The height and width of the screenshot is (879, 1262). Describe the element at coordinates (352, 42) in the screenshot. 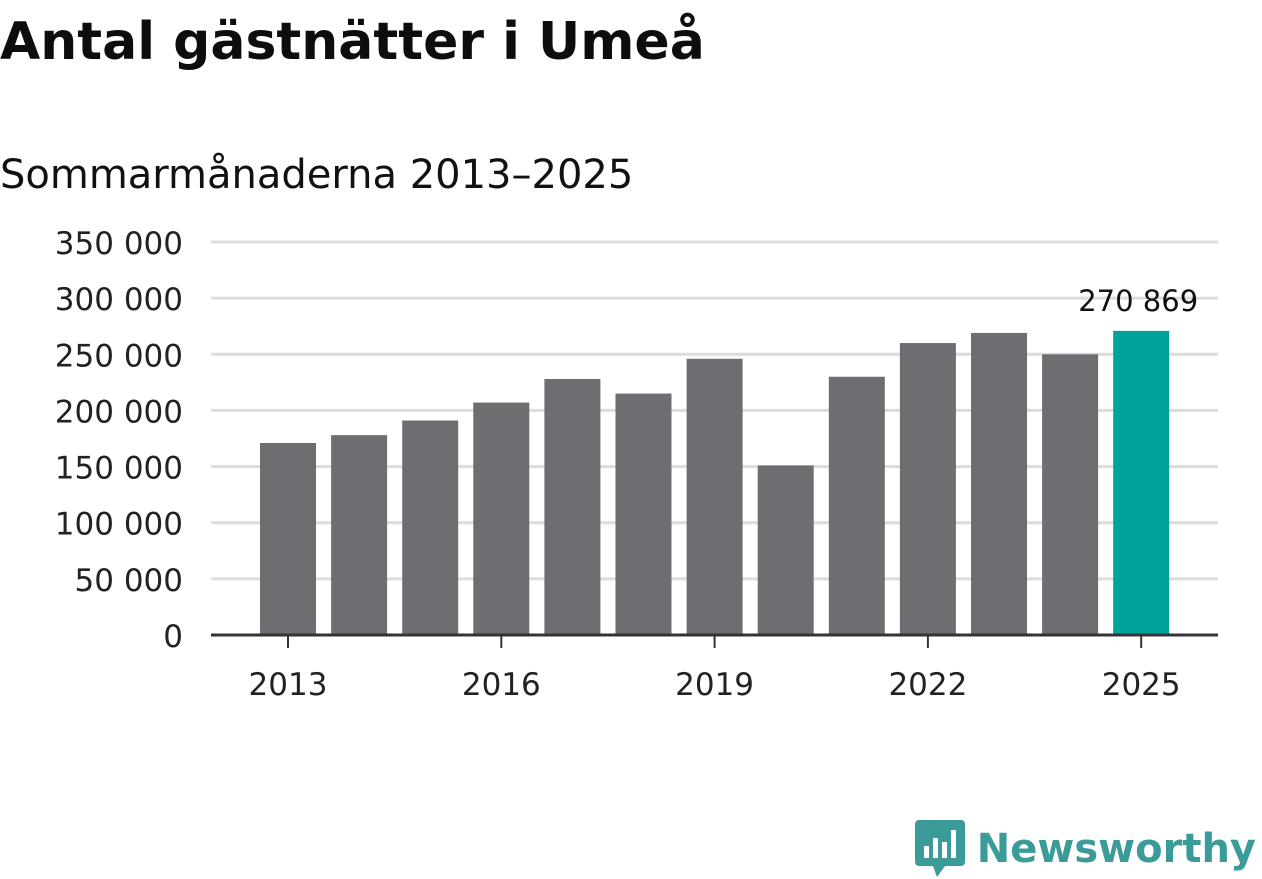

I see `chart-title: Antal gästnätter i Umeå` at that location.